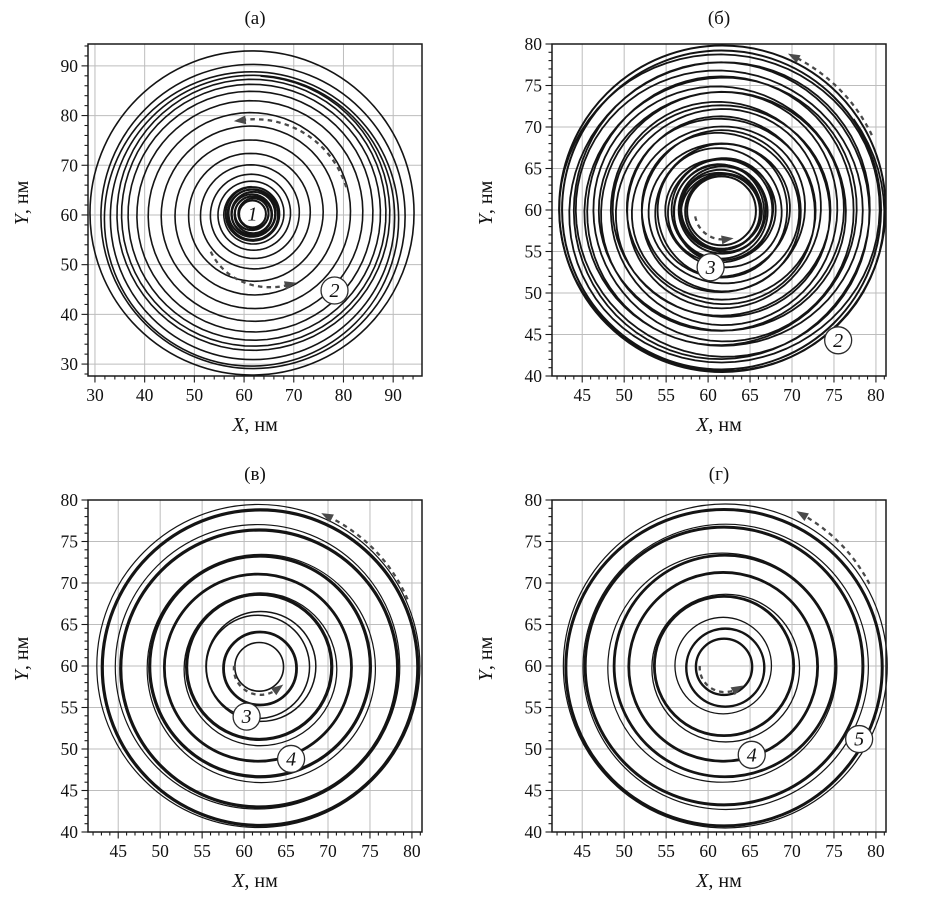 Image resolution: width=927 pixels, height=912 pixels. What do you see at coordinates (22, 659) in the screenshot?
I see `panel-v-ylabel: Y, нм` at bounding box center [22, 659].